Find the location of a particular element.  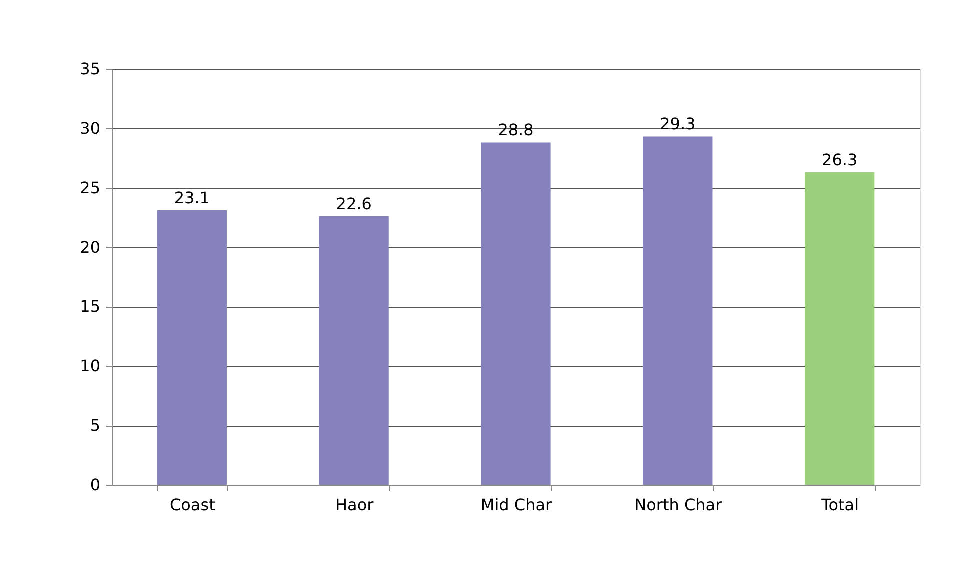

x-tick-label: Mid Char is located at coordinates (516, 505).